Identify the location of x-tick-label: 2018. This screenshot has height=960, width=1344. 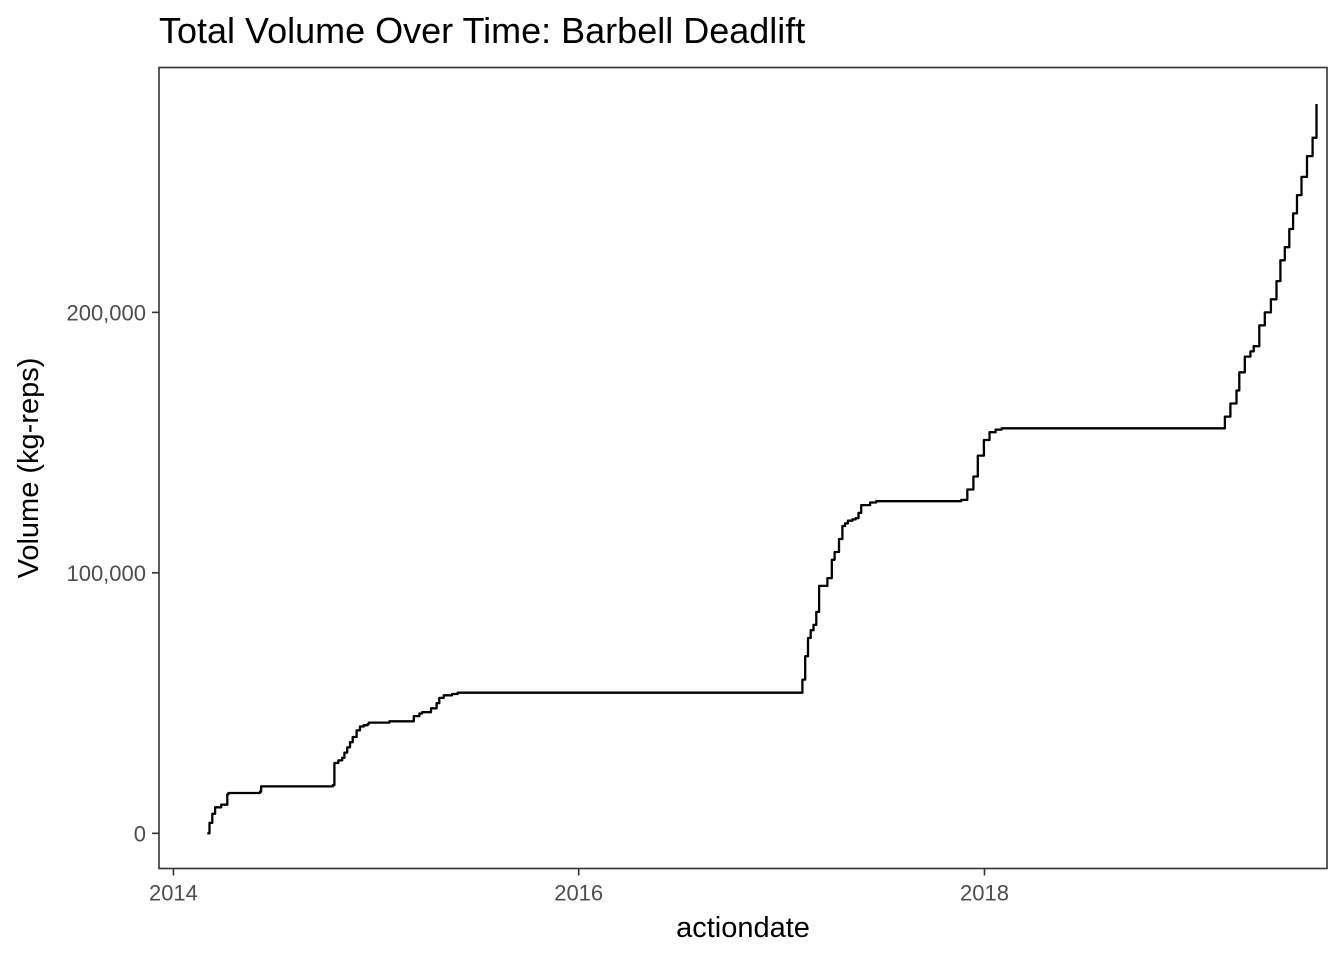
(984, 893).